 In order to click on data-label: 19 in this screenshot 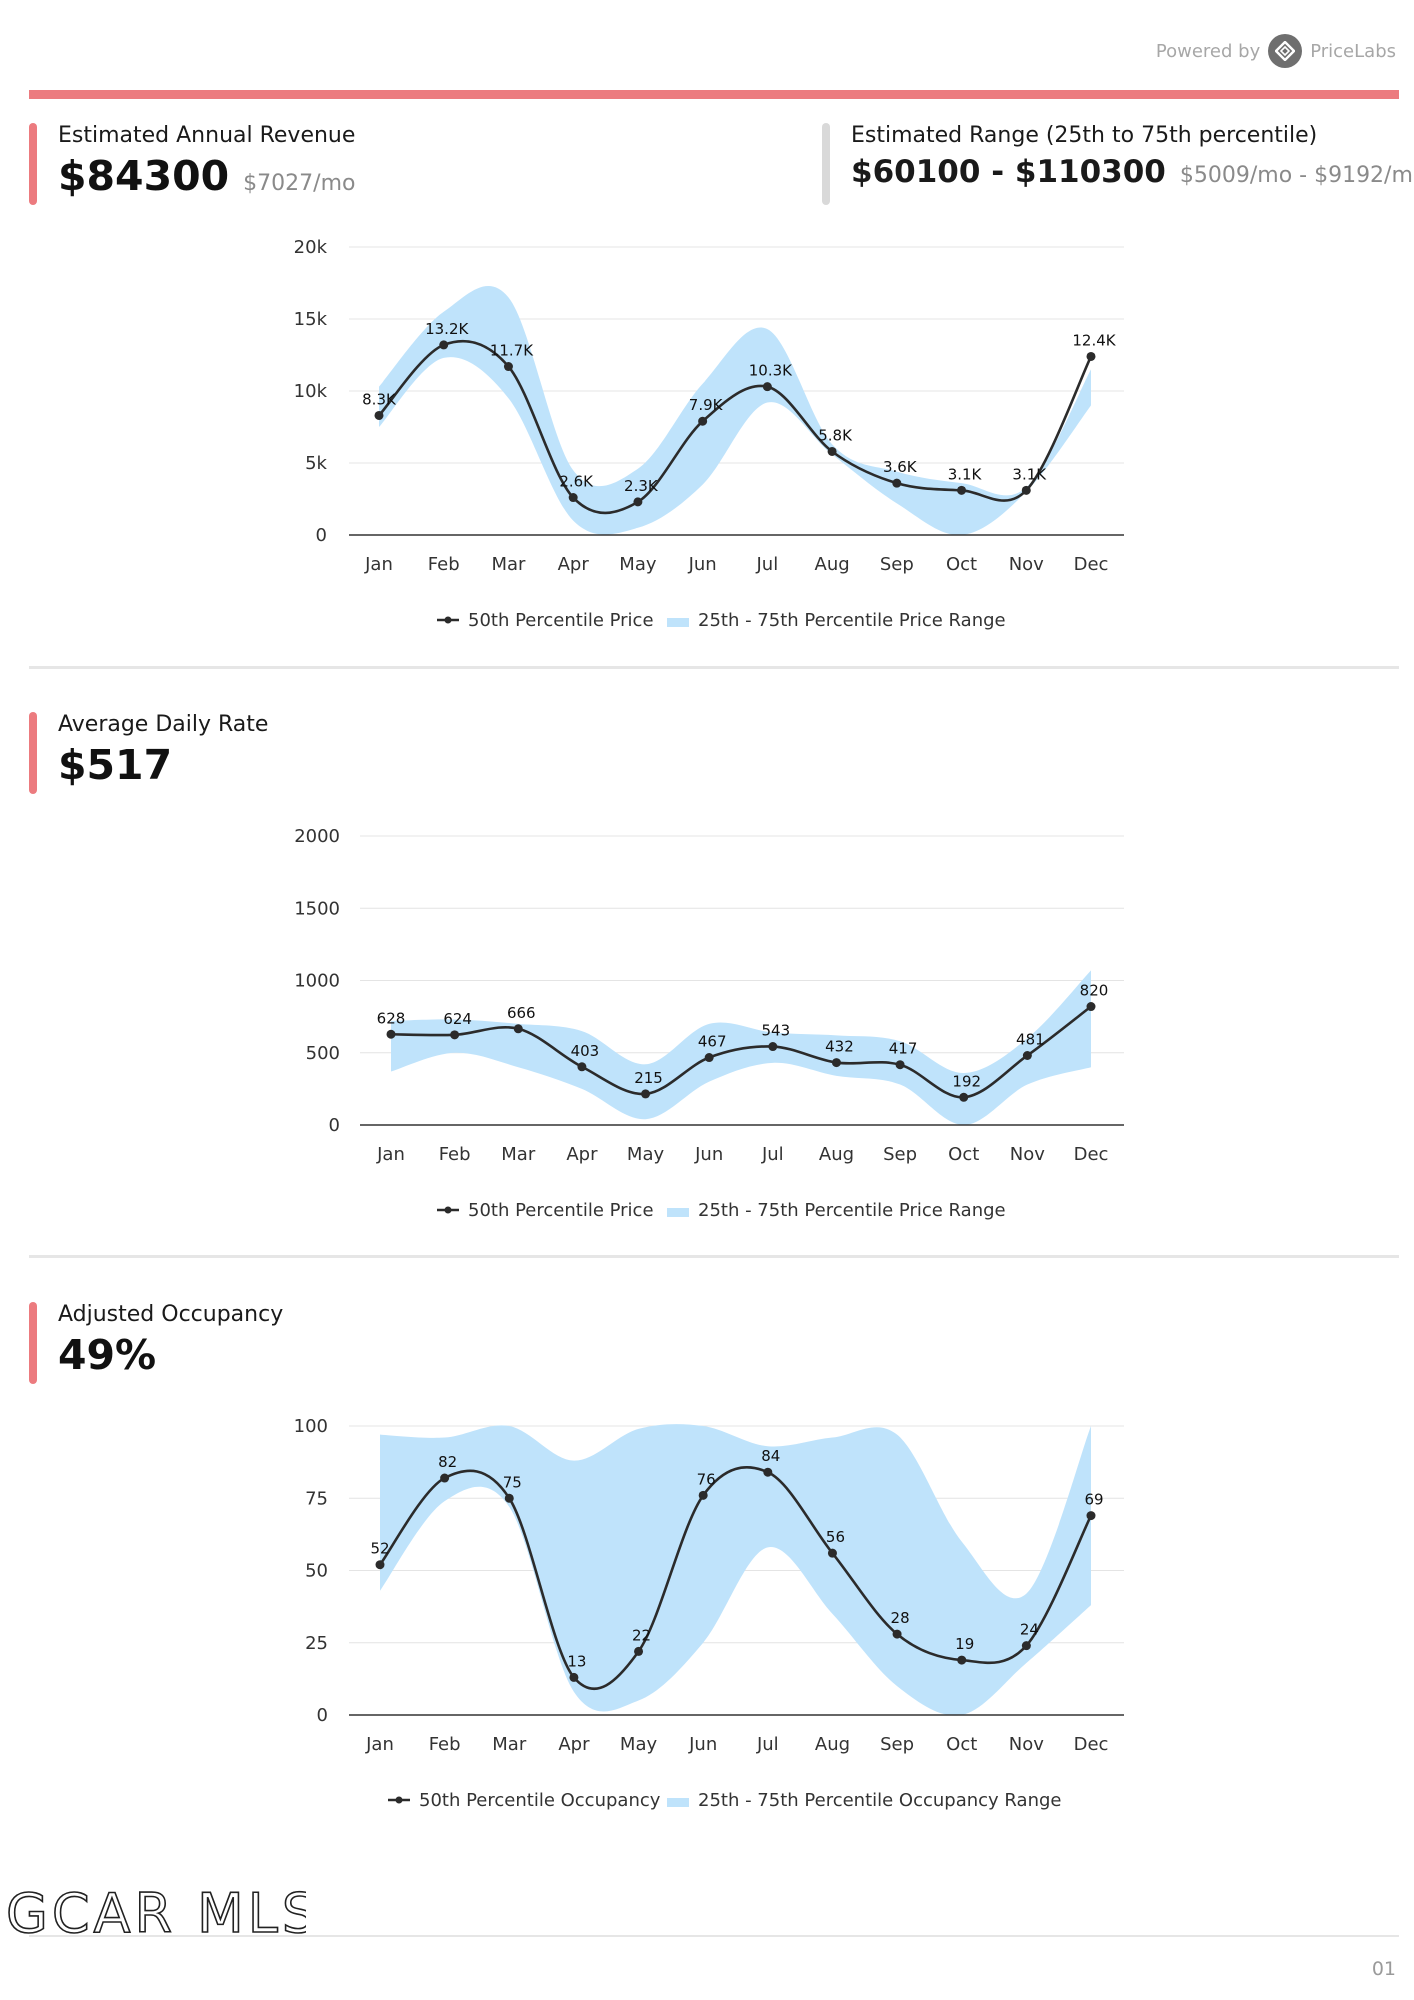, I will do `click(964, 1644)`.